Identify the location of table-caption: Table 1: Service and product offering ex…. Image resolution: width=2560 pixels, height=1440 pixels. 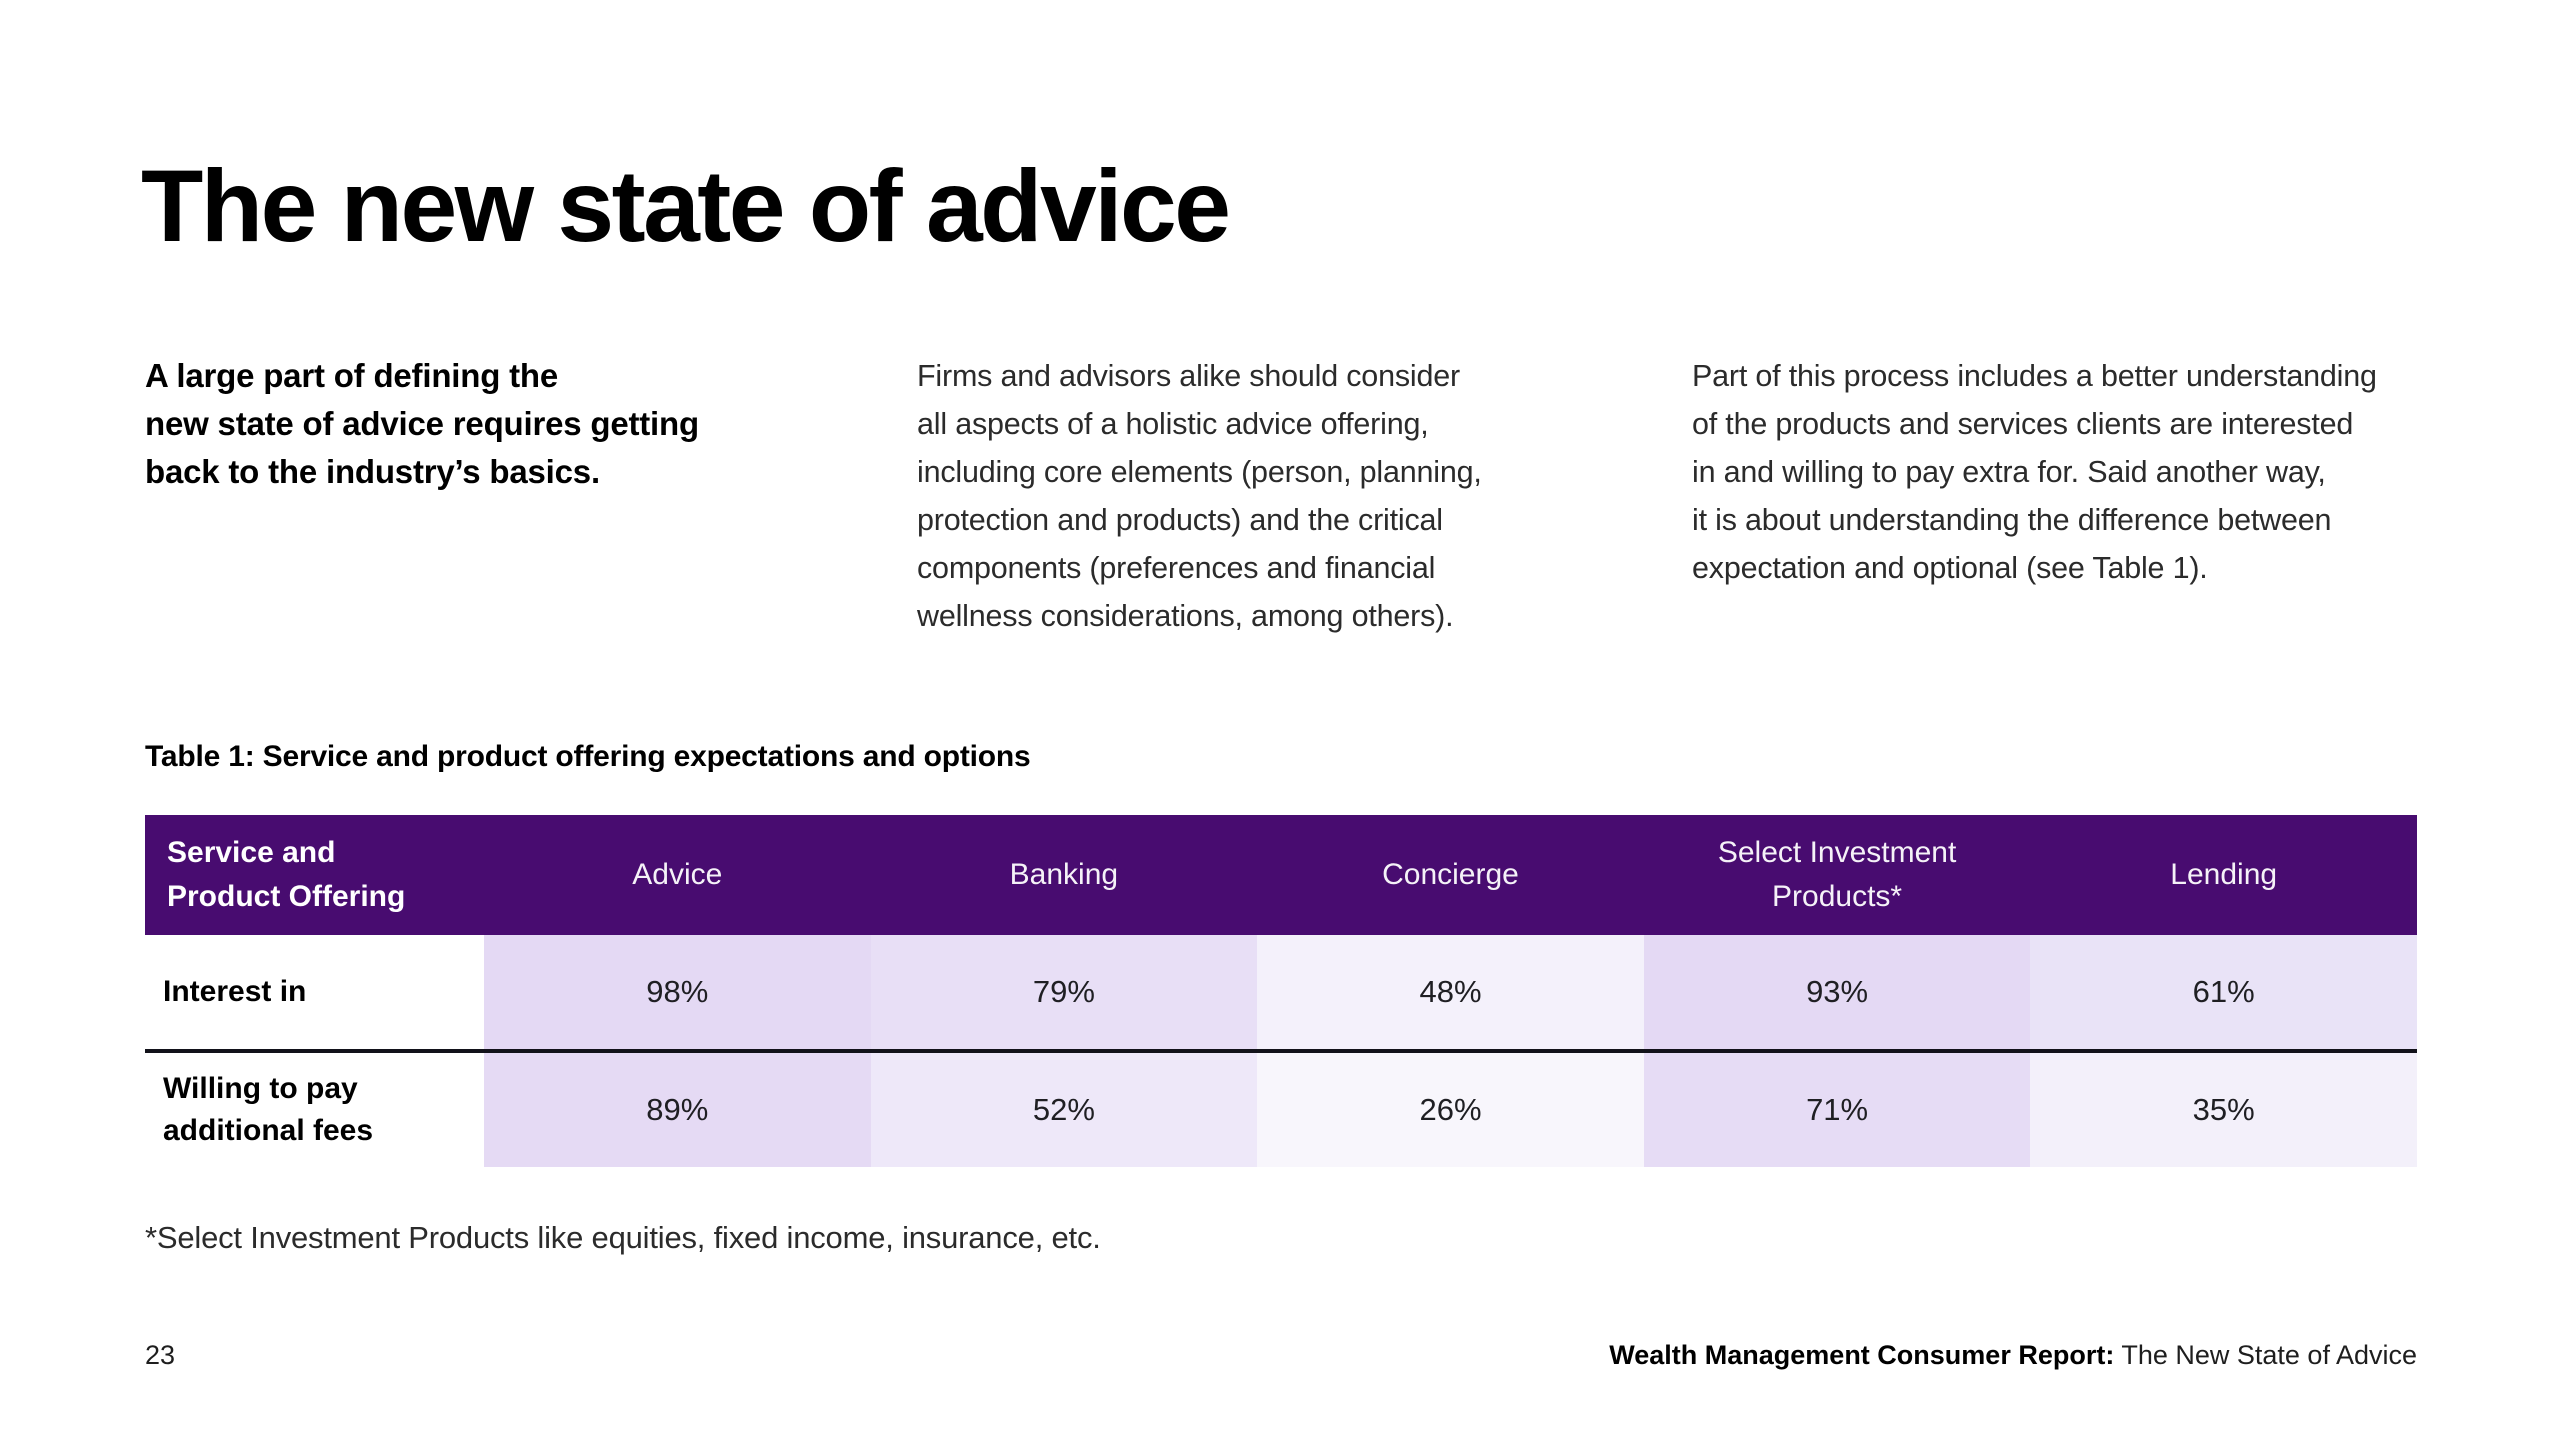
(588, 756).